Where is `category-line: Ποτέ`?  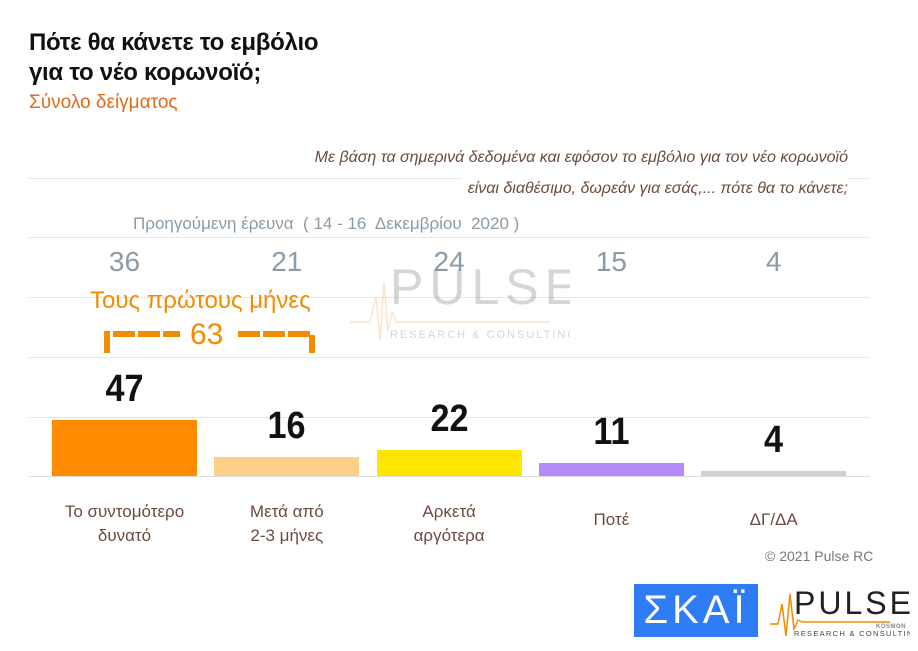 category-line: Ποτέ is located at coordinates (611, 519).